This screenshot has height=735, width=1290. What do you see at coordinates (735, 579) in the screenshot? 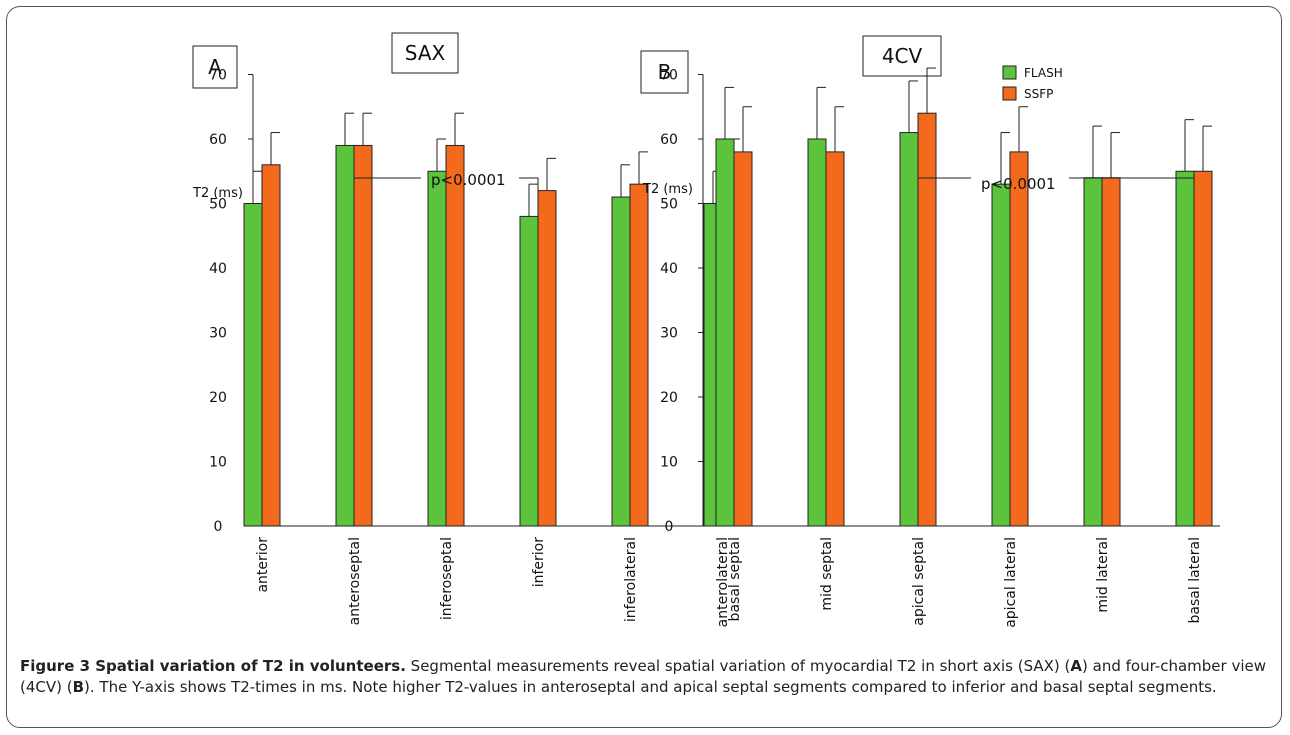
I see `category-label: basal septal` at bounding box center [735, 579].